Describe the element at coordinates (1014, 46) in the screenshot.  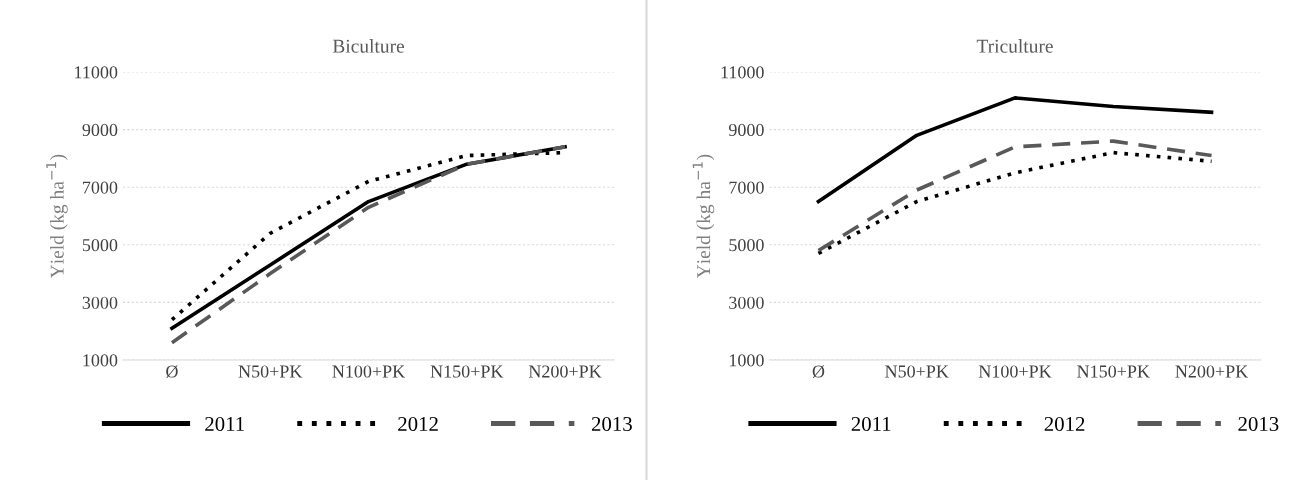
I see `chart-title: Triculture` at that location.